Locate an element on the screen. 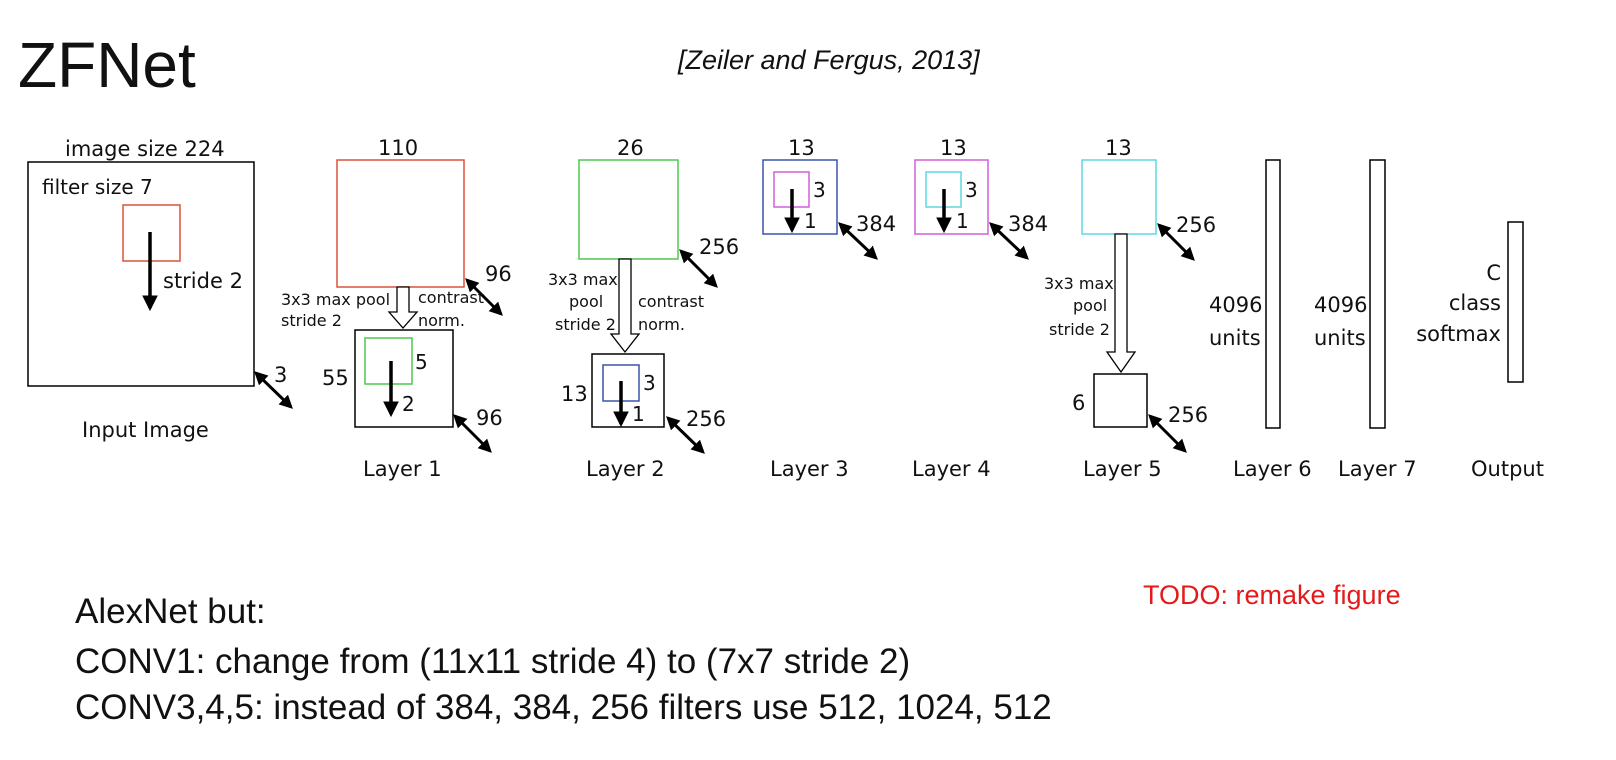  layer3-caption: Layer 3 is located at coordinates (809, 469).